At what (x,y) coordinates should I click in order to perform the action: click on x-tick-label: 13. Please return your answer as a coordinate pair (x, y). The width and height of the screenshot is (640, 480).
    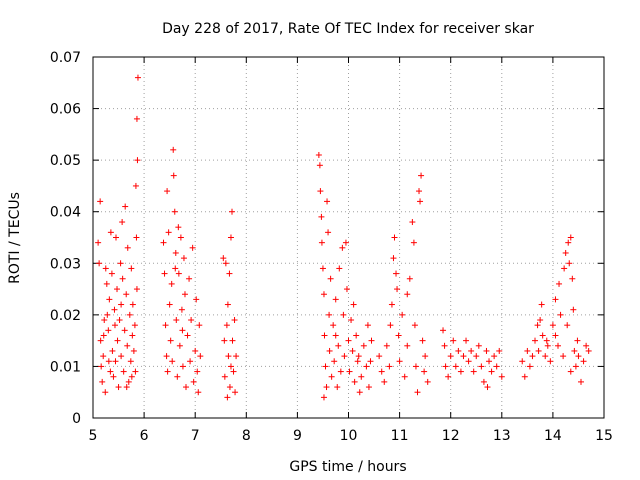
    Looking at the image, I should click on (502, 436).